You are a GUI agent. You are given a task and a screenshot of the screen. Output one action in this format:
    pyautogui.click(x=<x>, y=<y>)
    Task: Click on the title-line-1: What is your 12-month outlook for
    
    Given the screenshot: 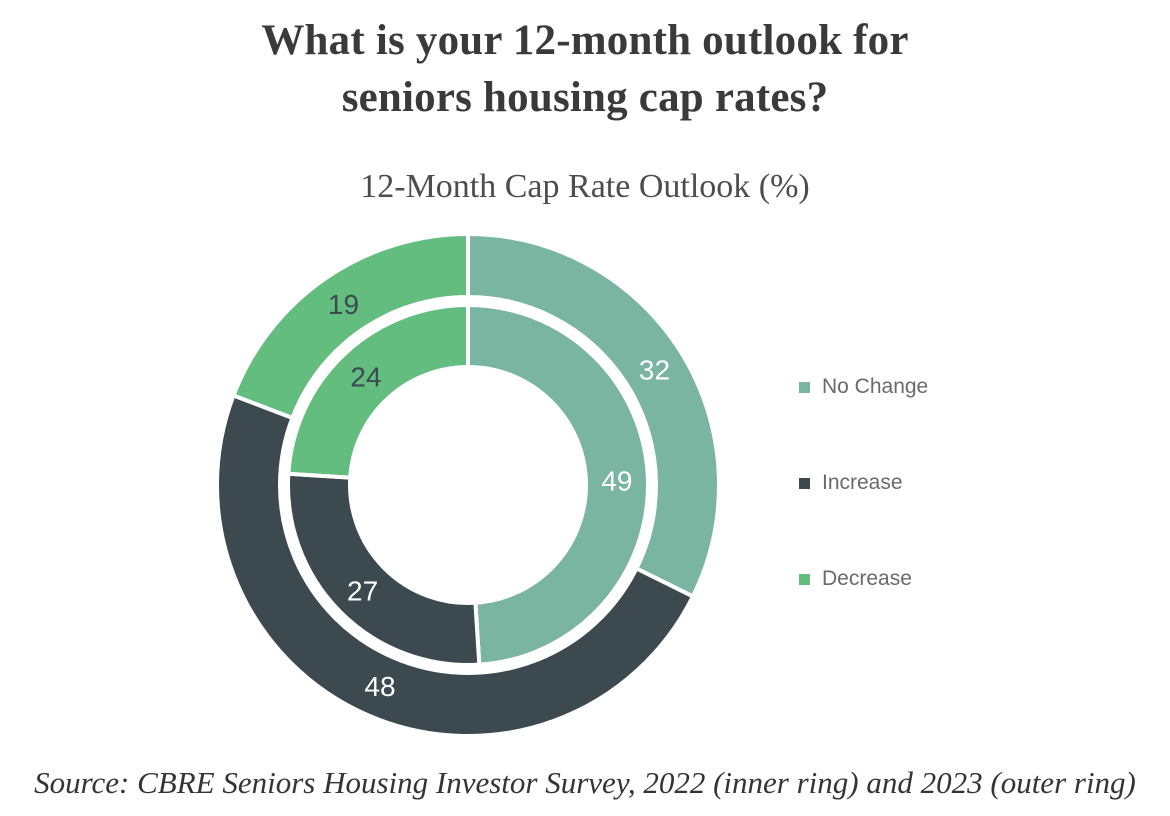 What is the action you would take?
    pyautogui.click(x=585, y=40)
    